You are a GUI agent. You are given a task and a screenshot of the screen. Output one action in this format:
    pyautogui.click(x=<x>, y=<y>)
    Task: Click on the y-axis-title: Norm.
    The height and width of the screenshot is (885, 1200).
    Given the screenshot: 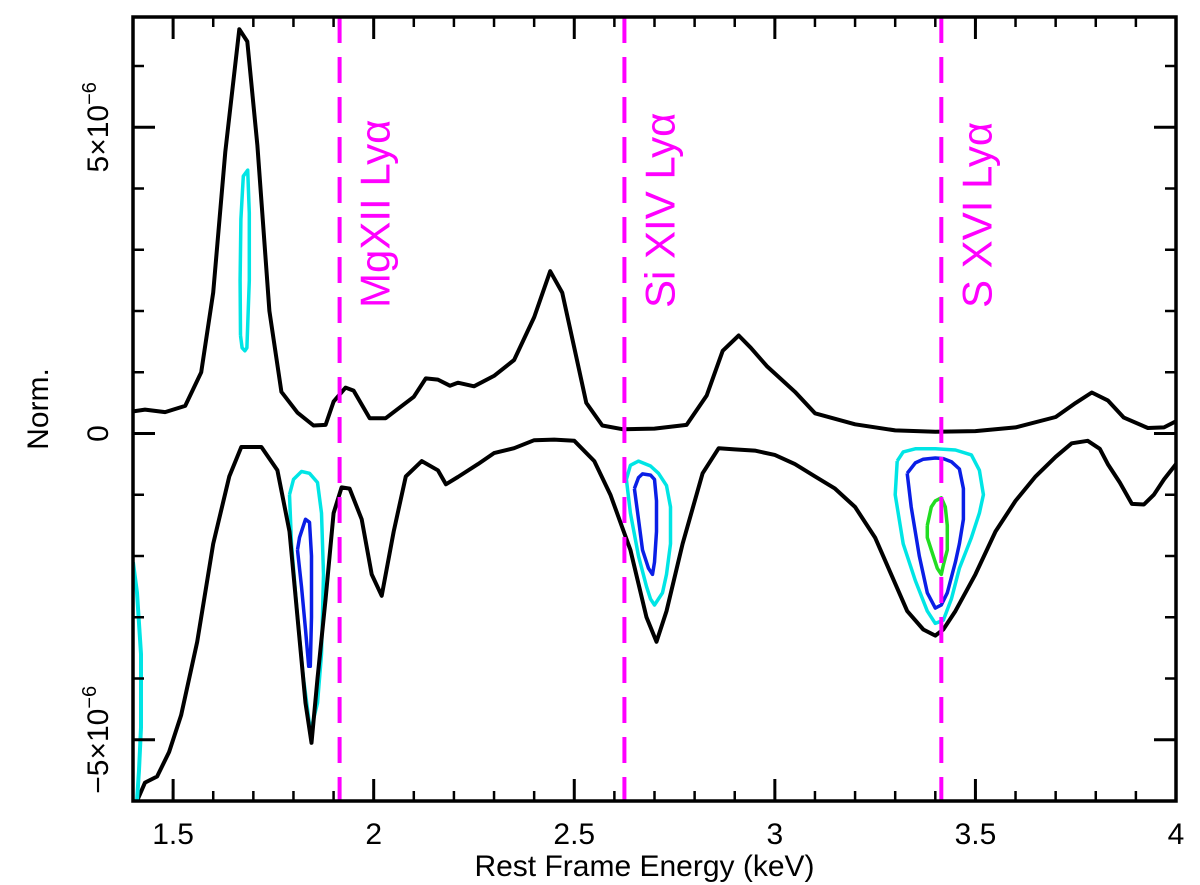 What is the action you would take?
    pyautogui.click(x=38, y=409)
    